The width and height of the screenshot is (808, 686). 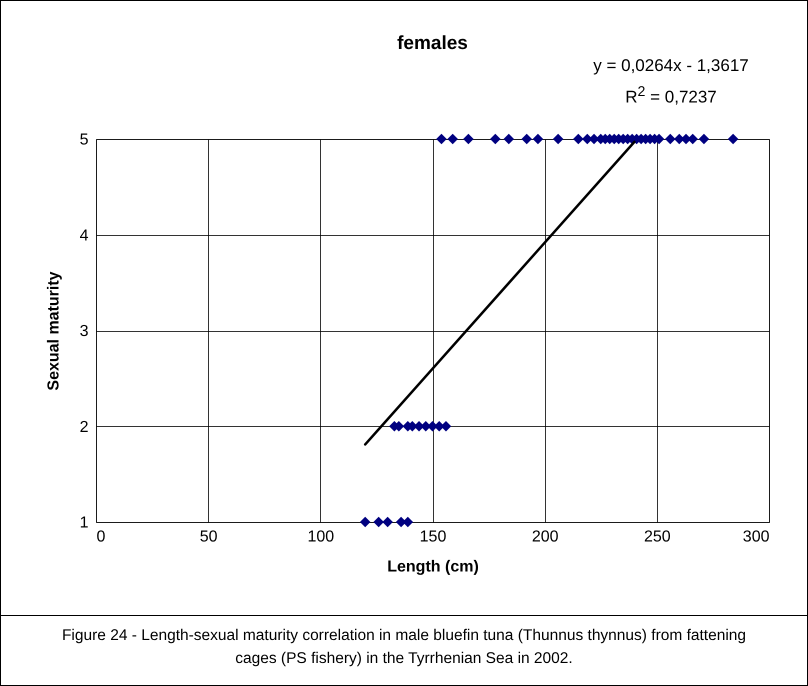 I want to click on caption: Figure 24 - Length-sexual maturity correlation in male bluefin tuna (Thunnus thynnus) from fattening cages (PS fishery) in the Tyrrhenian Sea in 2002., so click(x=404, y=646).